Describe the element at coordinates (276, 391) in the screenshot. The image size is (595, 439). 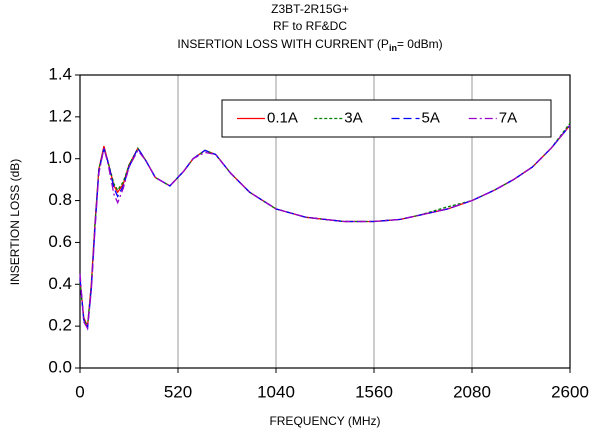
I see `x-tick-label: 1040` at that location.